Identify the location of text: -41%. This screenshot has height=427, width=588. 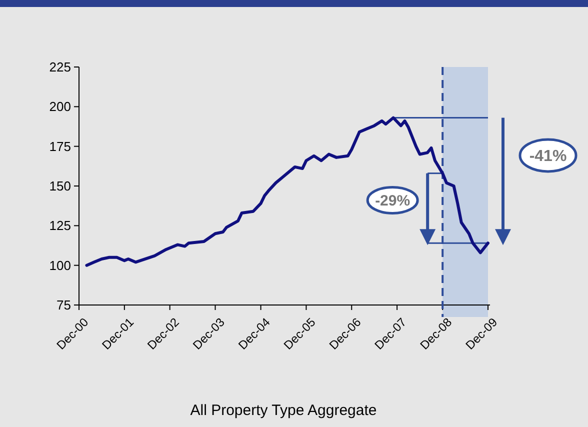
(548, 157).